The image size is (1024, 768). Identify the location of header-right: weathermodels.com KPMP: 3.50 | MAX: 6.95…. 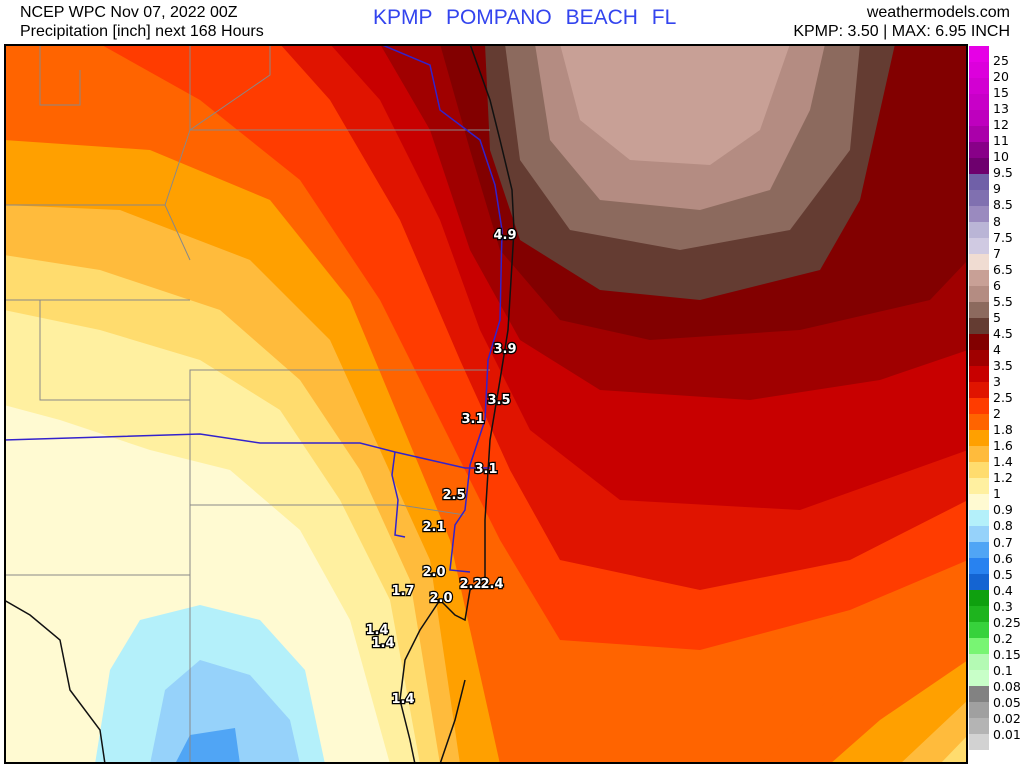
(901, 22).